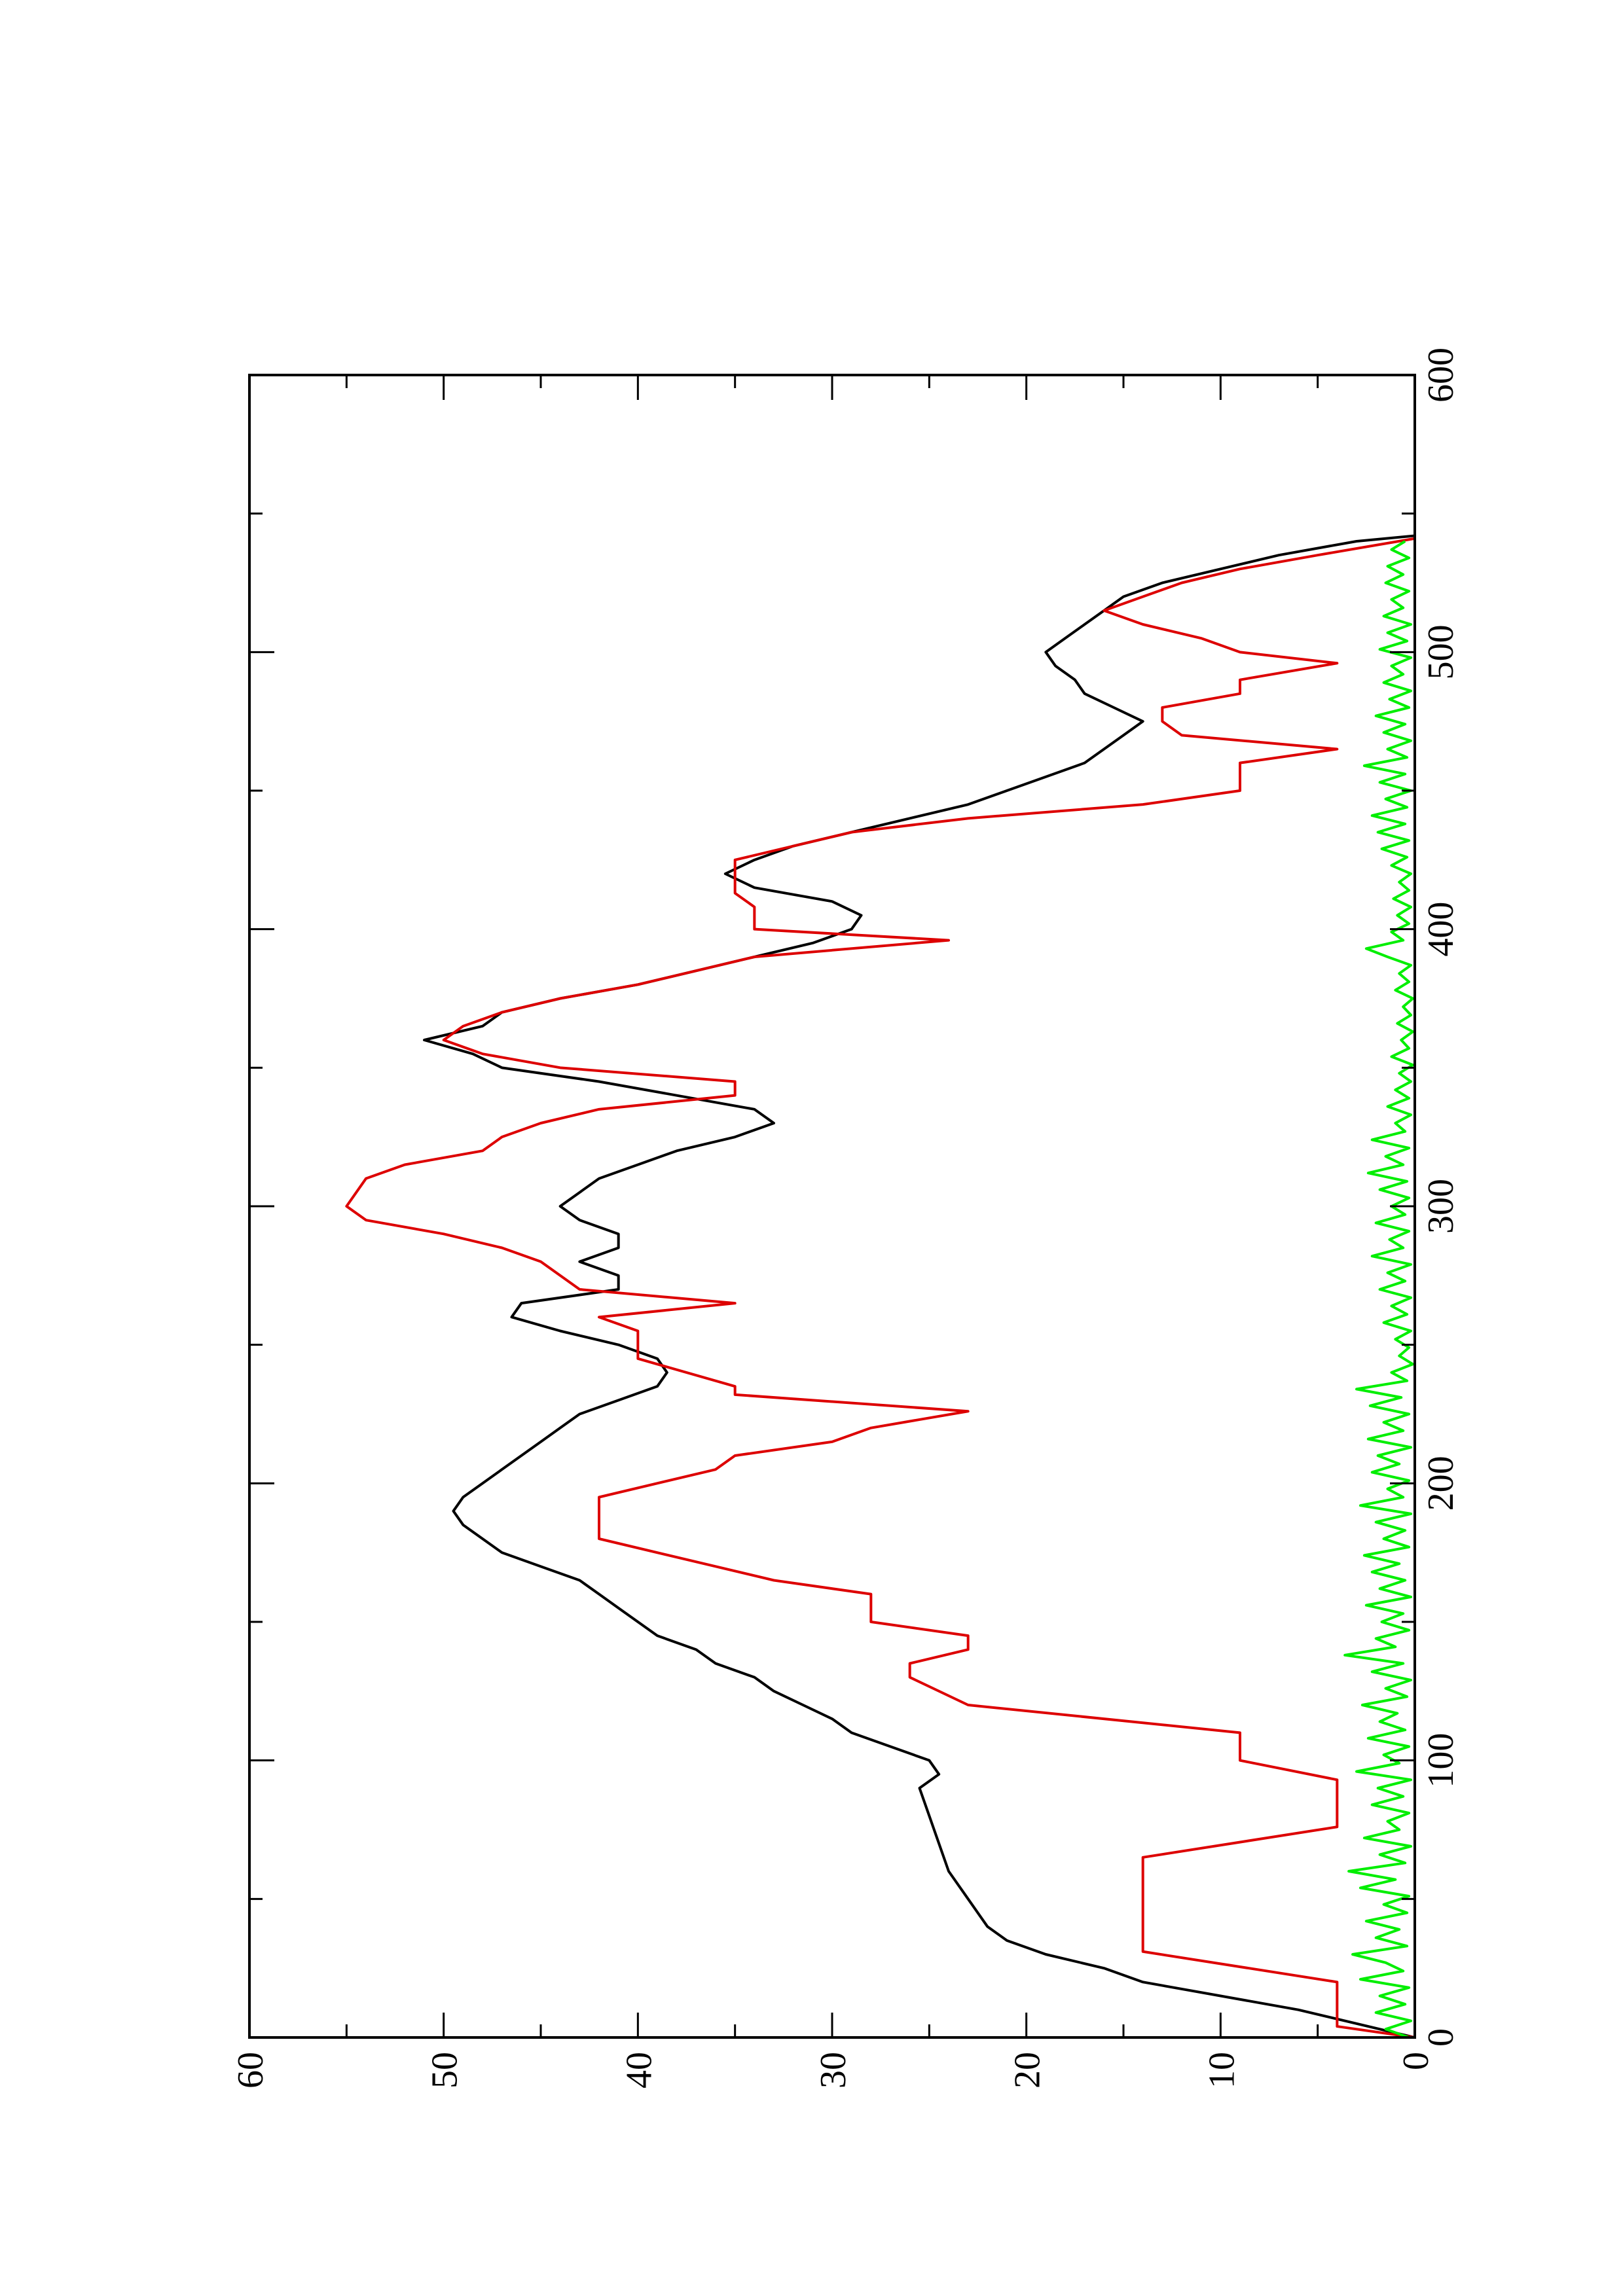 This screenshot has height=2296, width=1623. I want to click on x-tick-label: 400, so click(1441, 929).